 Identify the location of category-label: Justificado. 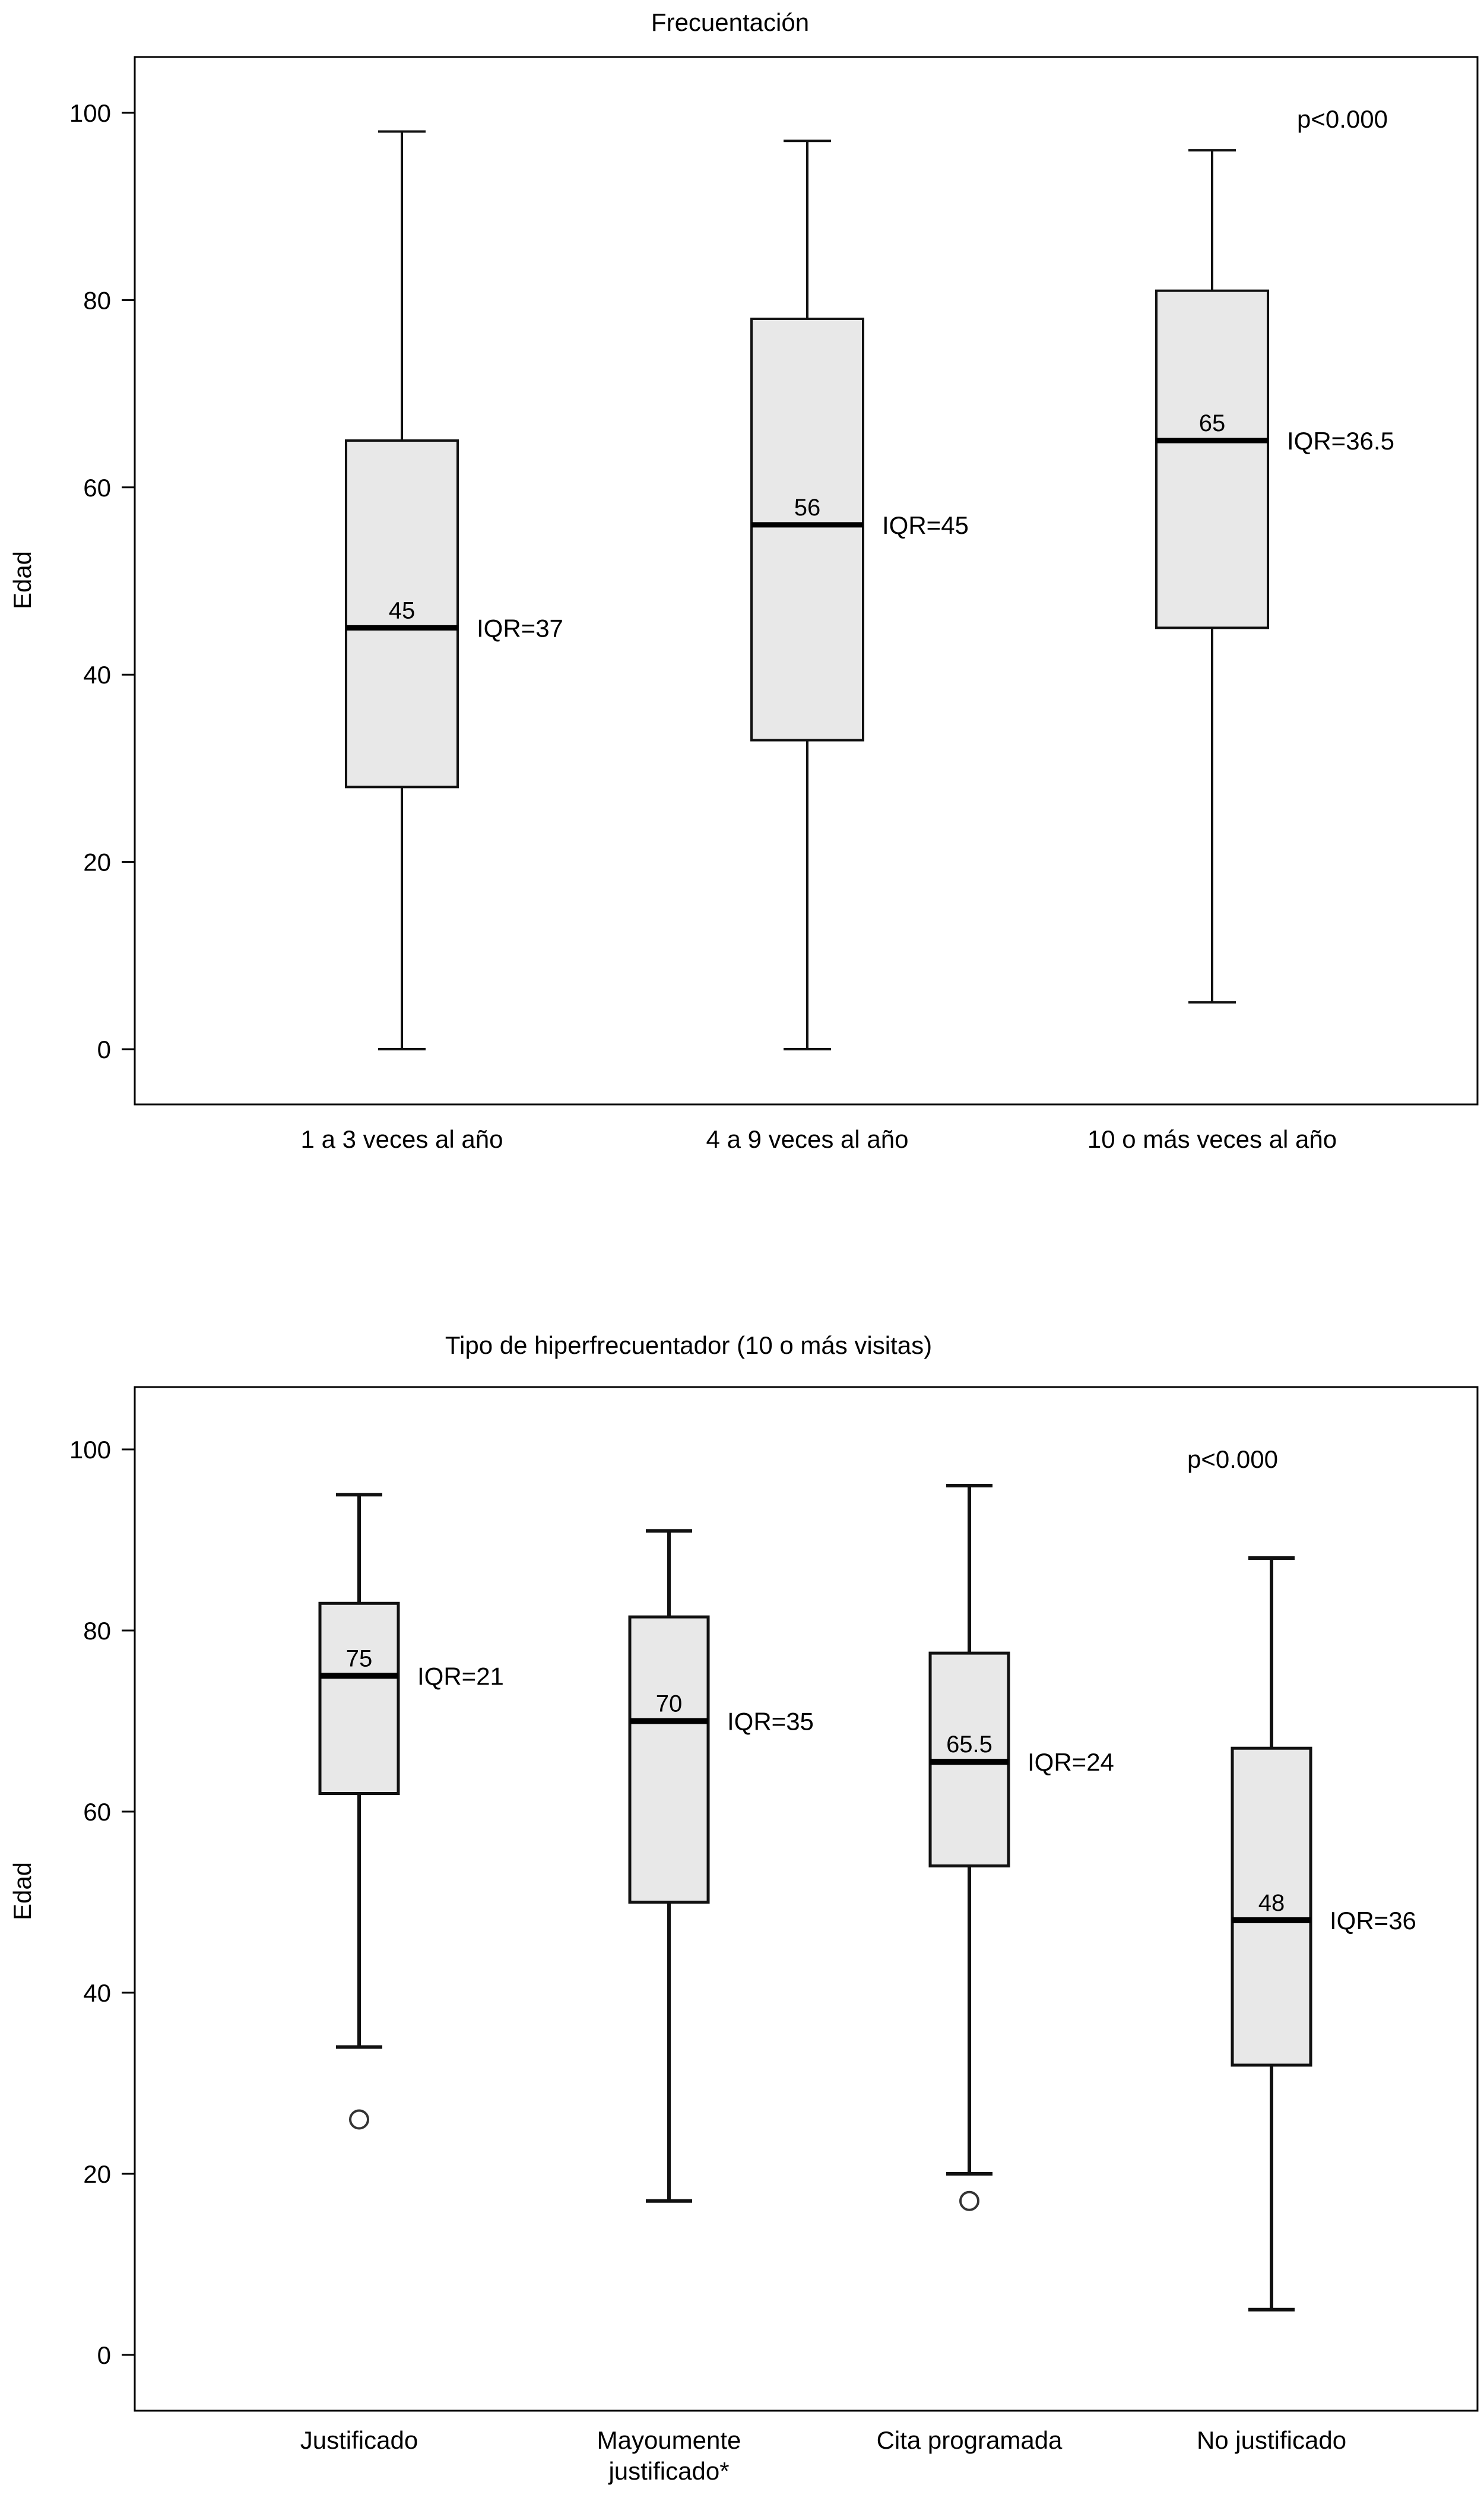
(359, 2440).